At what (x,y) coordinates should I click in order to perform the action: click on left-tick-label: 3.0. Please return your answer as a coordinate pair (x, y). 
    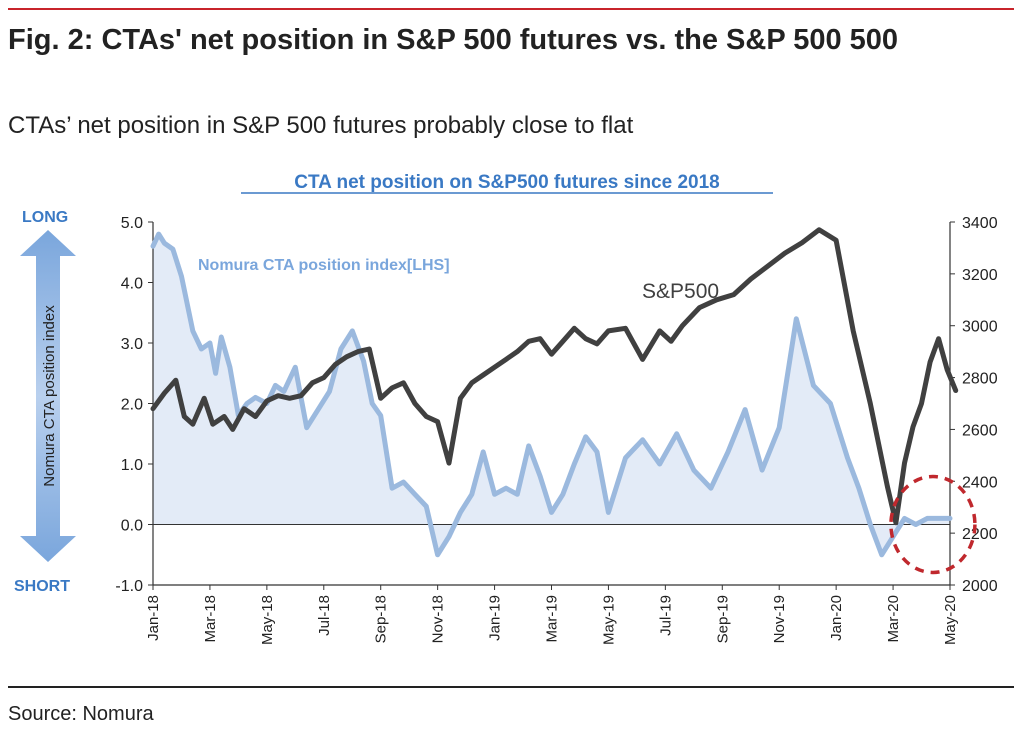
    Looking at the image, I should click on (132, 344).